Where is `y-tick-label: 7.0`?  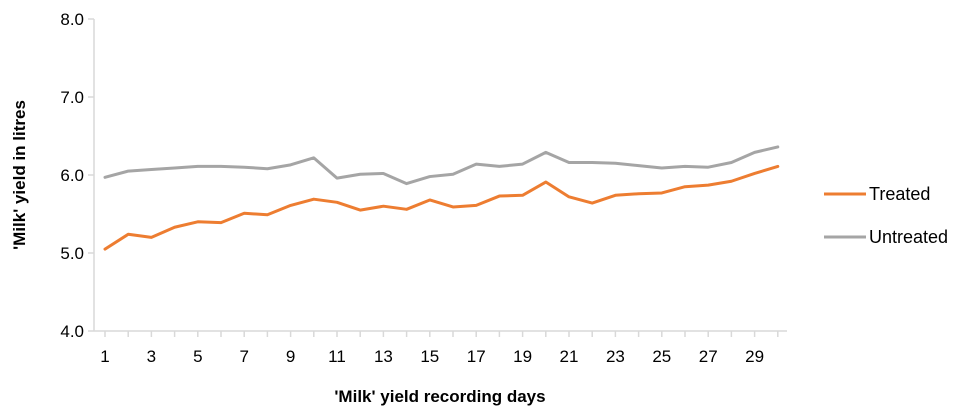 y-tick-label: 7.0 is located at coordinates (72, 97).